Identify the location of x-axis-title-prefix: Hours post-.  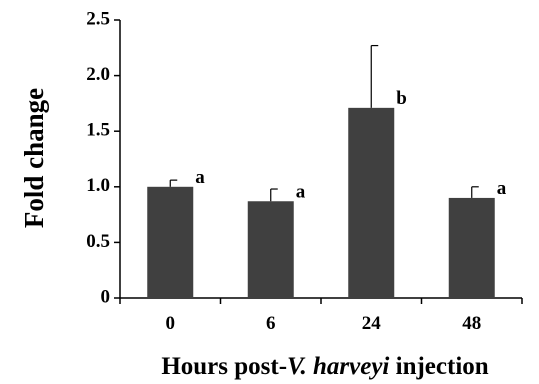
(224, 366).